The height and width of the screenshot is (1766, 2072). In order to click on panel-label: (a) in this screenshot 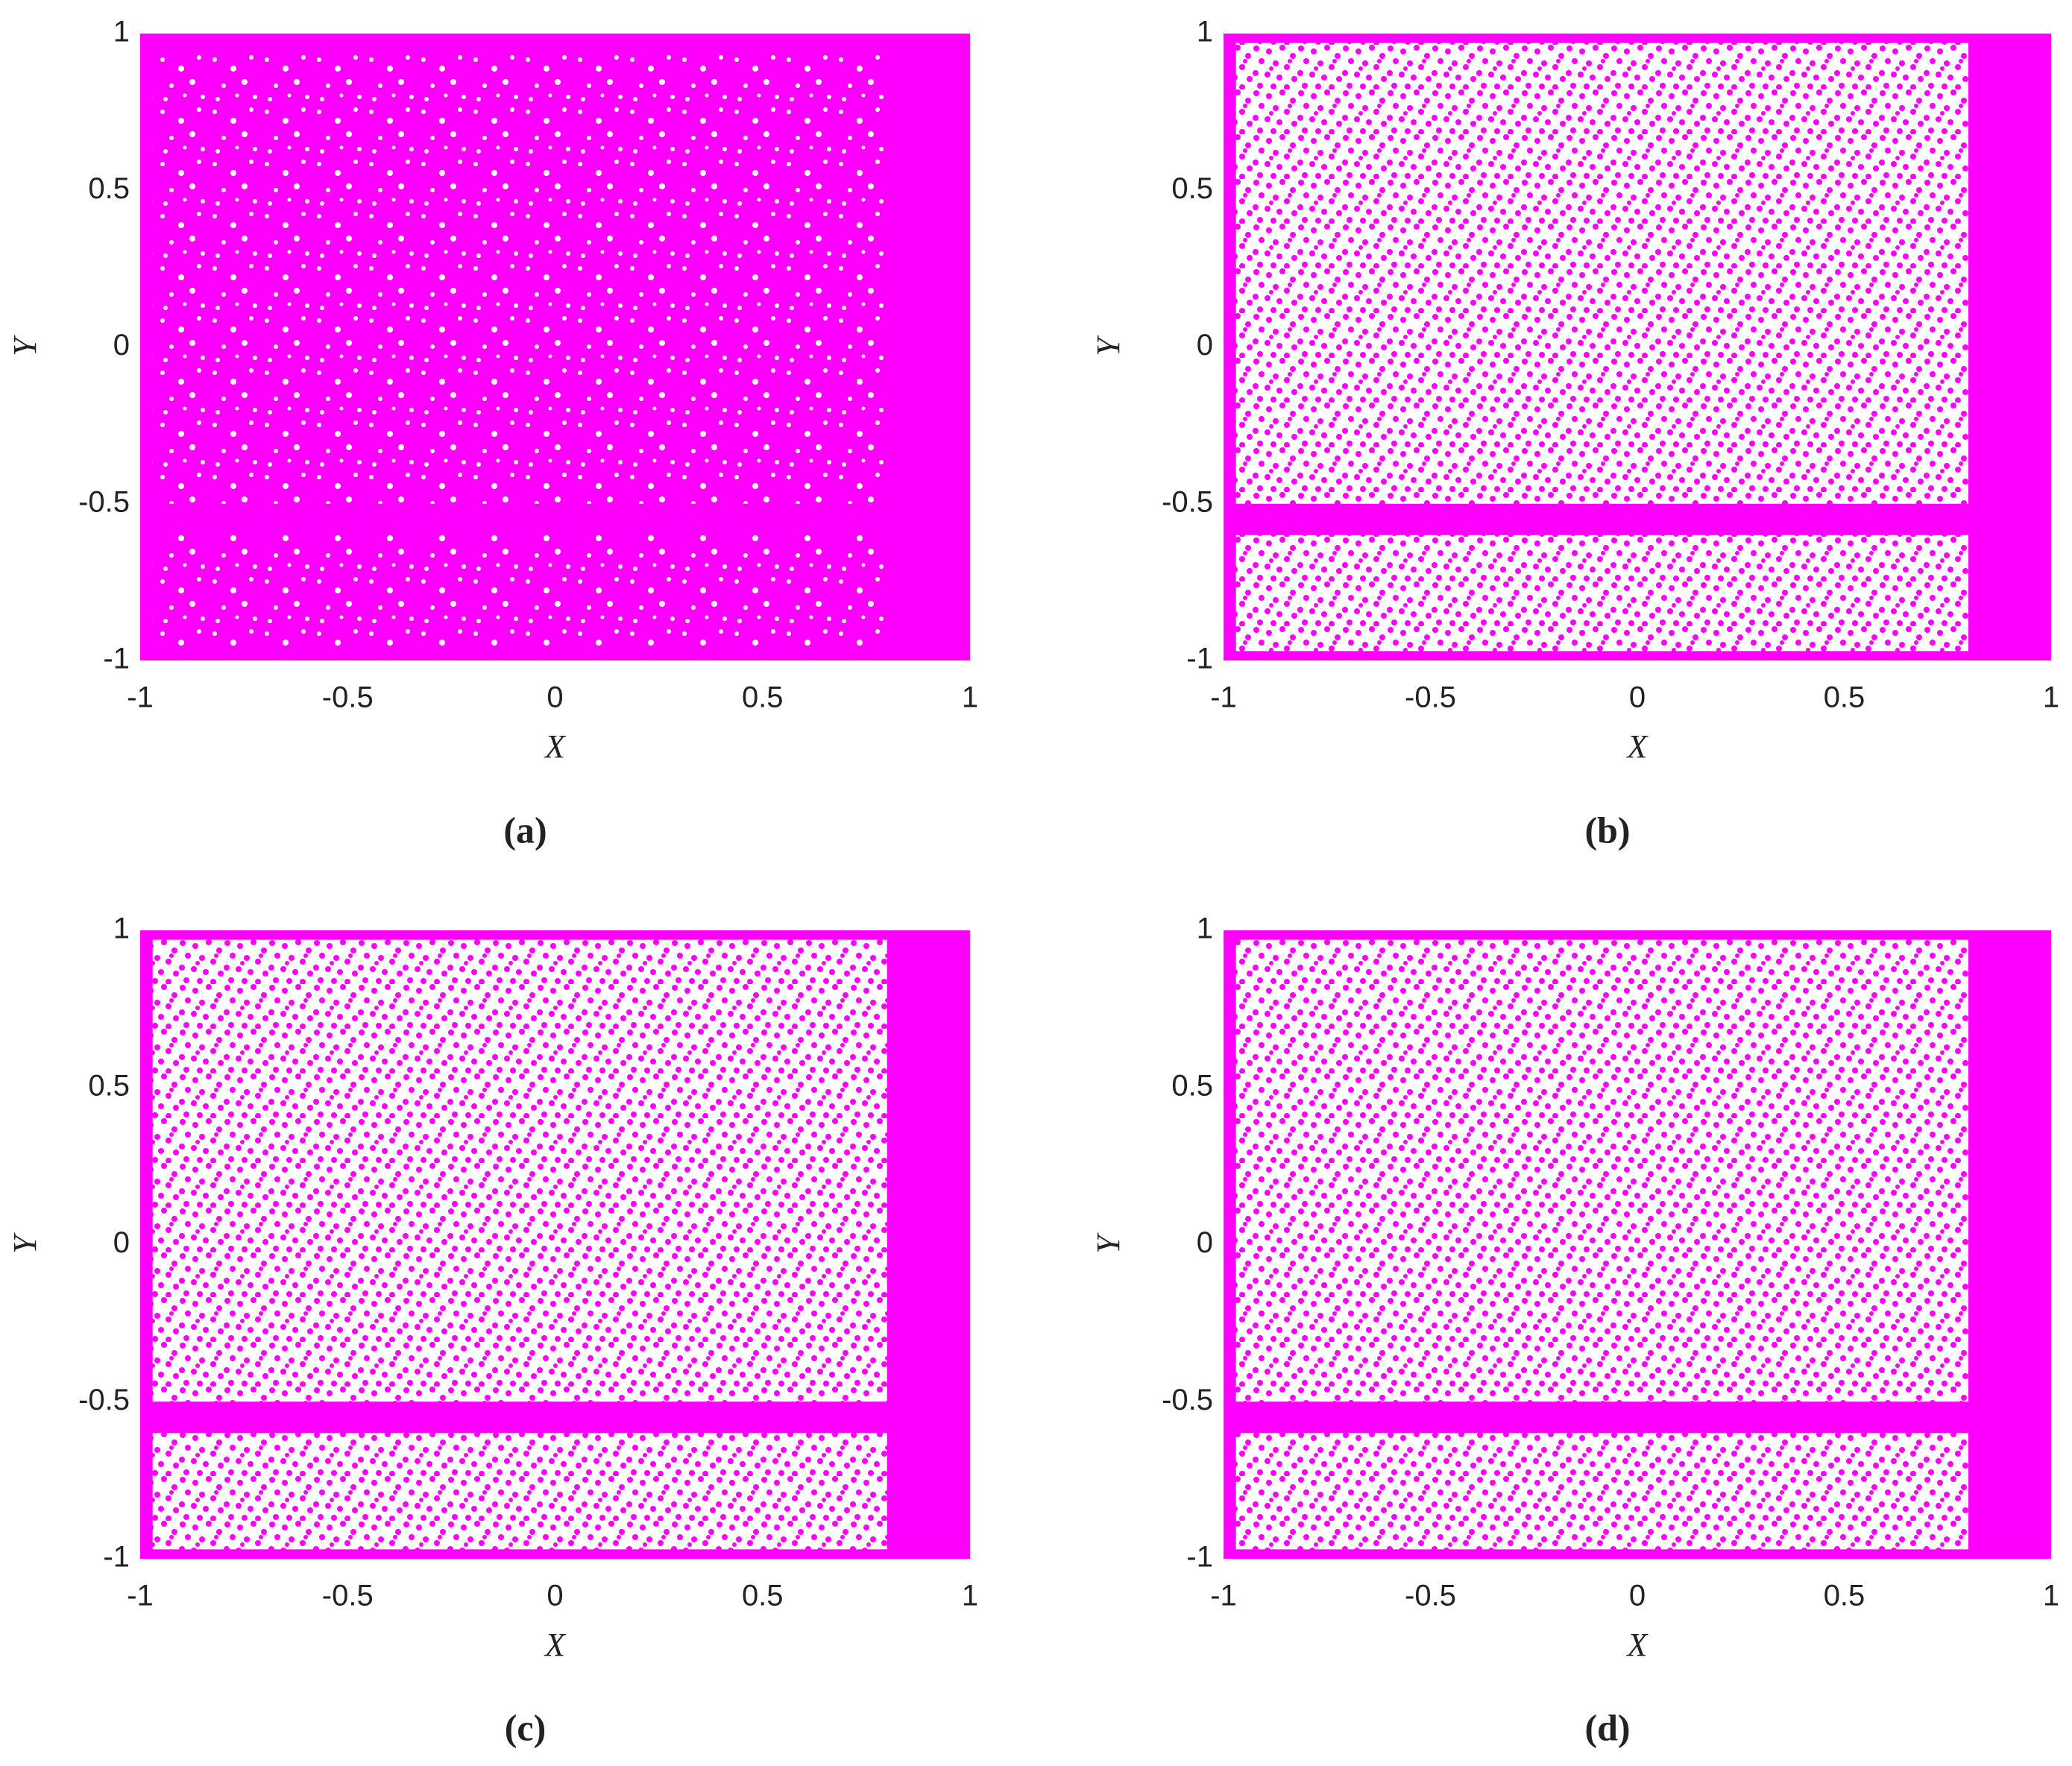, I will do `click(525, 830)`.